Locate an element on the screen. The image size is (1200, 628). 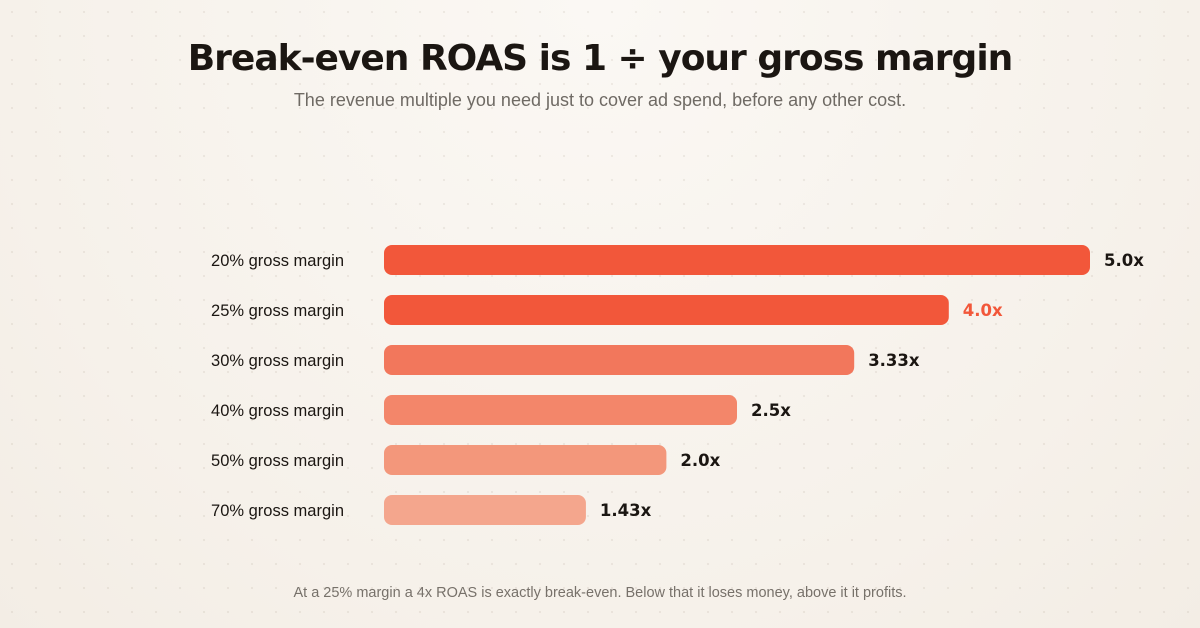
chart-title: Break-even ROAS is 1 ÷ your gross margin is located at coordinates (600, 58).